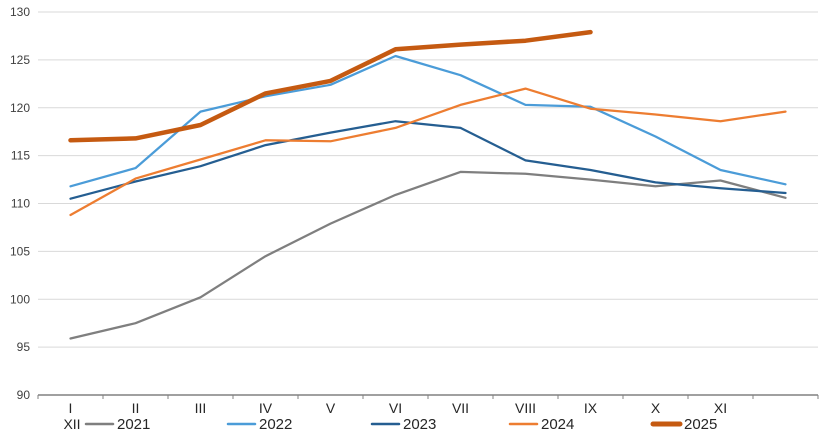  Describe the element at coordinates (395, 408) in the screenshot. I see `x-axis-label-VI: VI` at that location.